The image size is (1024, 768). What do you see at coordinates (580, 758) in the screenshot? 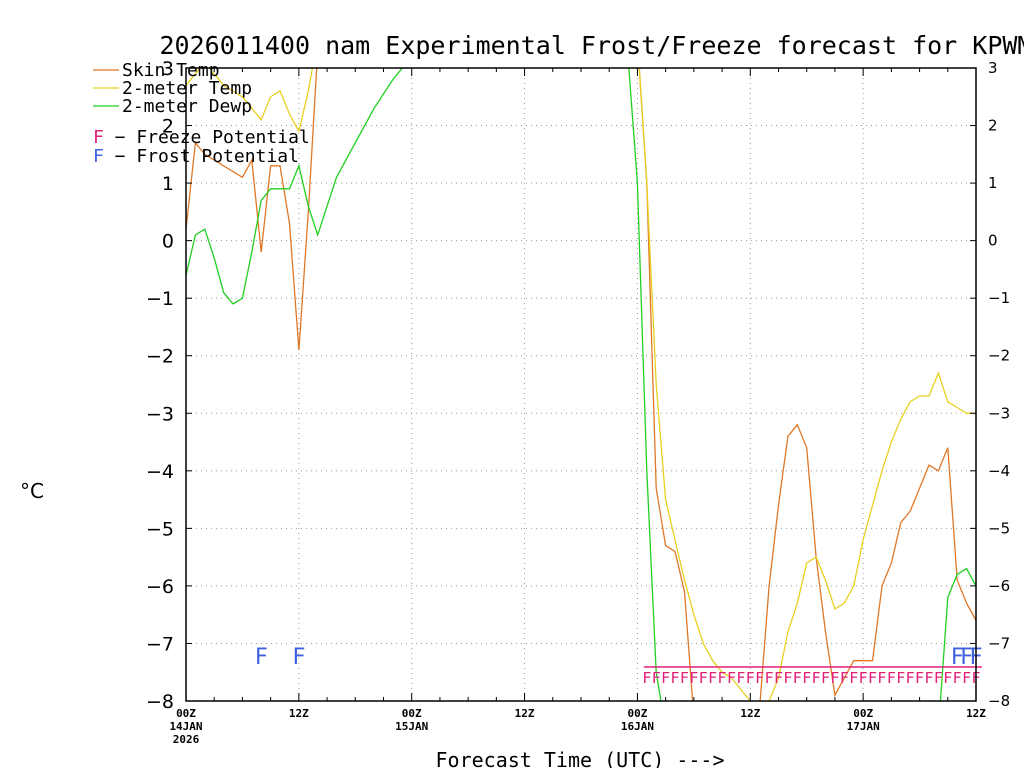
I see `x-axis-label: Forecast Time (UTC) --->` at bounding box center [580, 758].